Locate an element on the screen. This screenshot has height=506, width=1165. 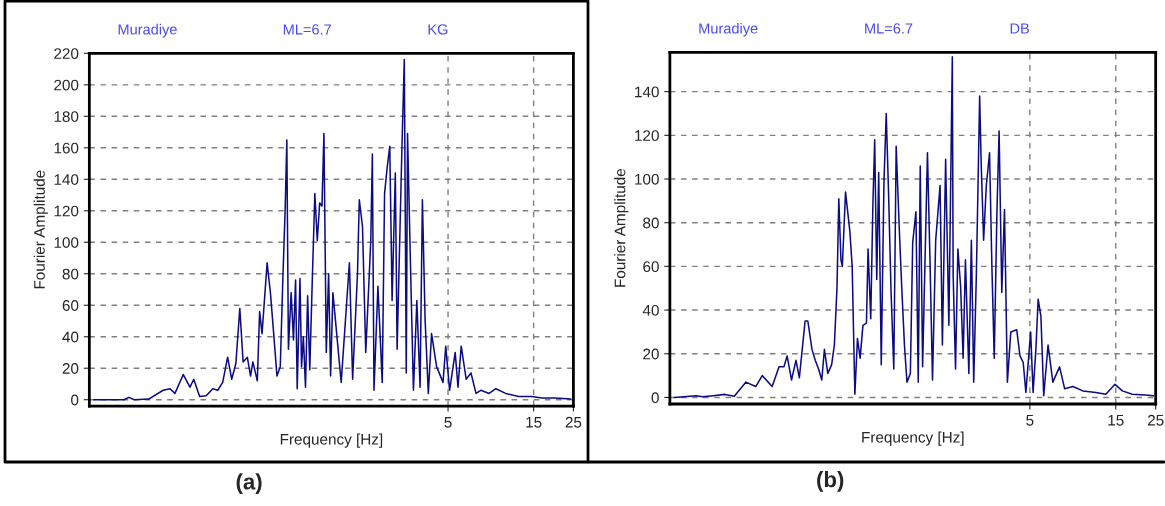
y-tick-label: 180 is located at coordinates (66, 116).